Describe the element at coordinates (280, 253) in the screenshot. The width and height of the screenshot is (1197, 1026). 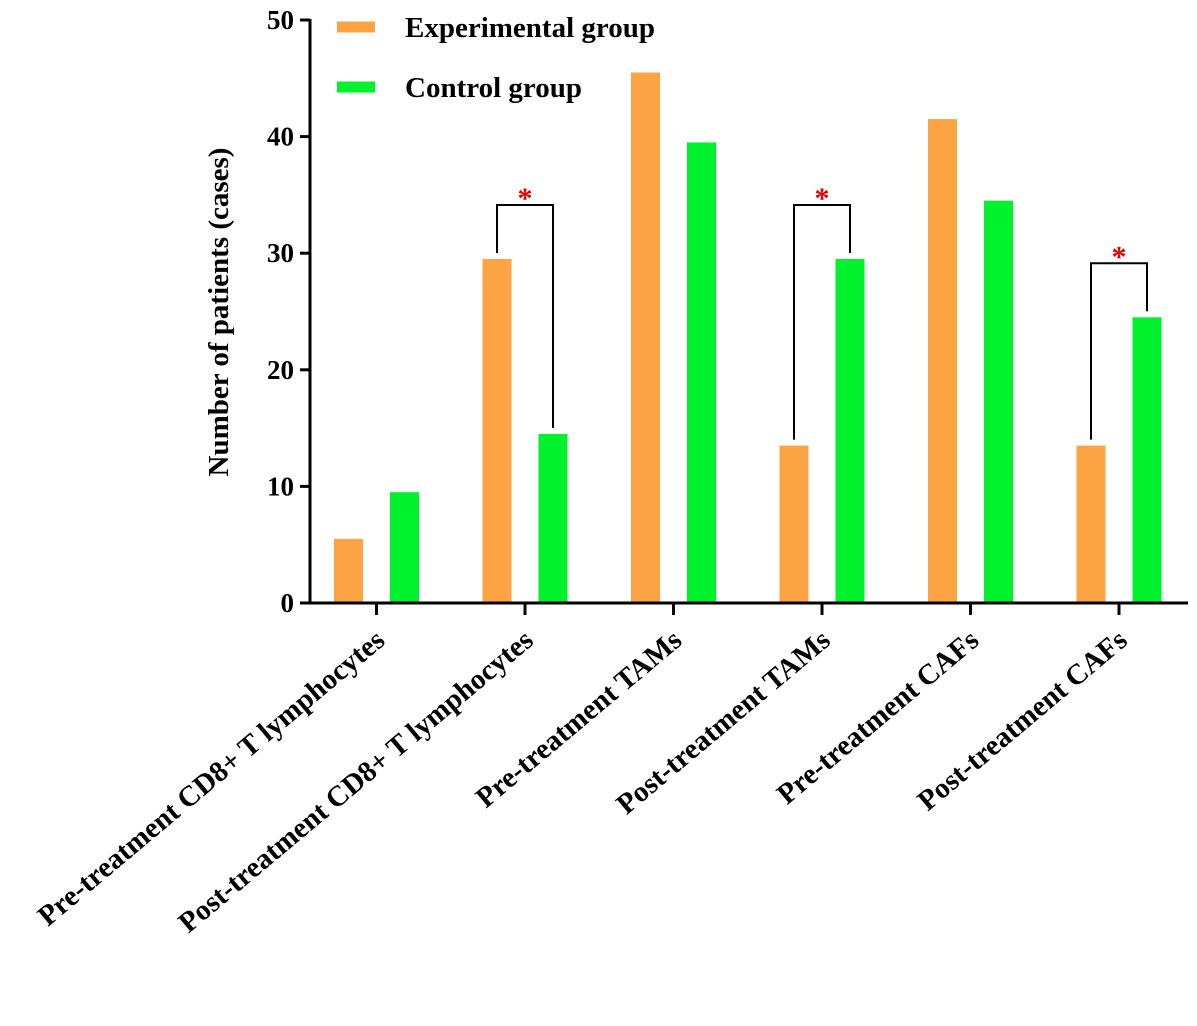
I see `y-tick-label-3: 30` at that location.